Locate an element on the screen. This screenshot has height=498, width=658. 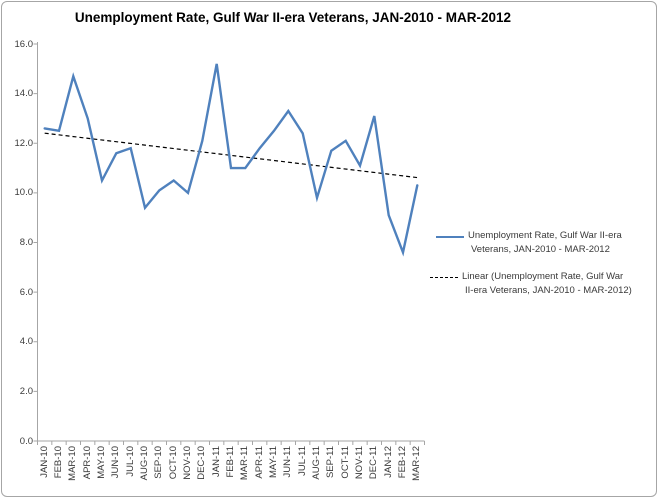
x-tick-label: MAR-12 is located at coordinates (417, 463).